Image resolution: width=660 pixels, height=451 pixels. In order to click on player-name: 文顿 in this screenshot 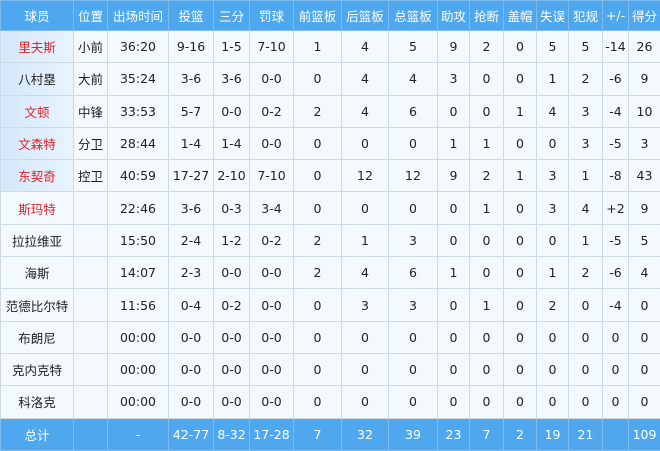, I will do `click(37, 111)`.